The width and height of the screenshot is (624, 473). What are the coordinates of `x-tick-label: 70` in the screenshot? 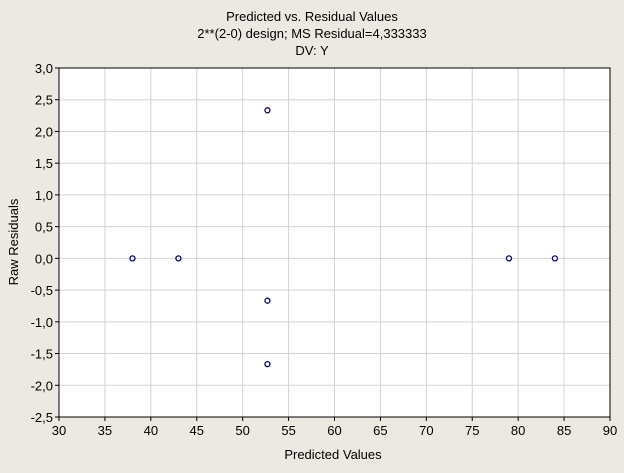 It's located at (426, 430).